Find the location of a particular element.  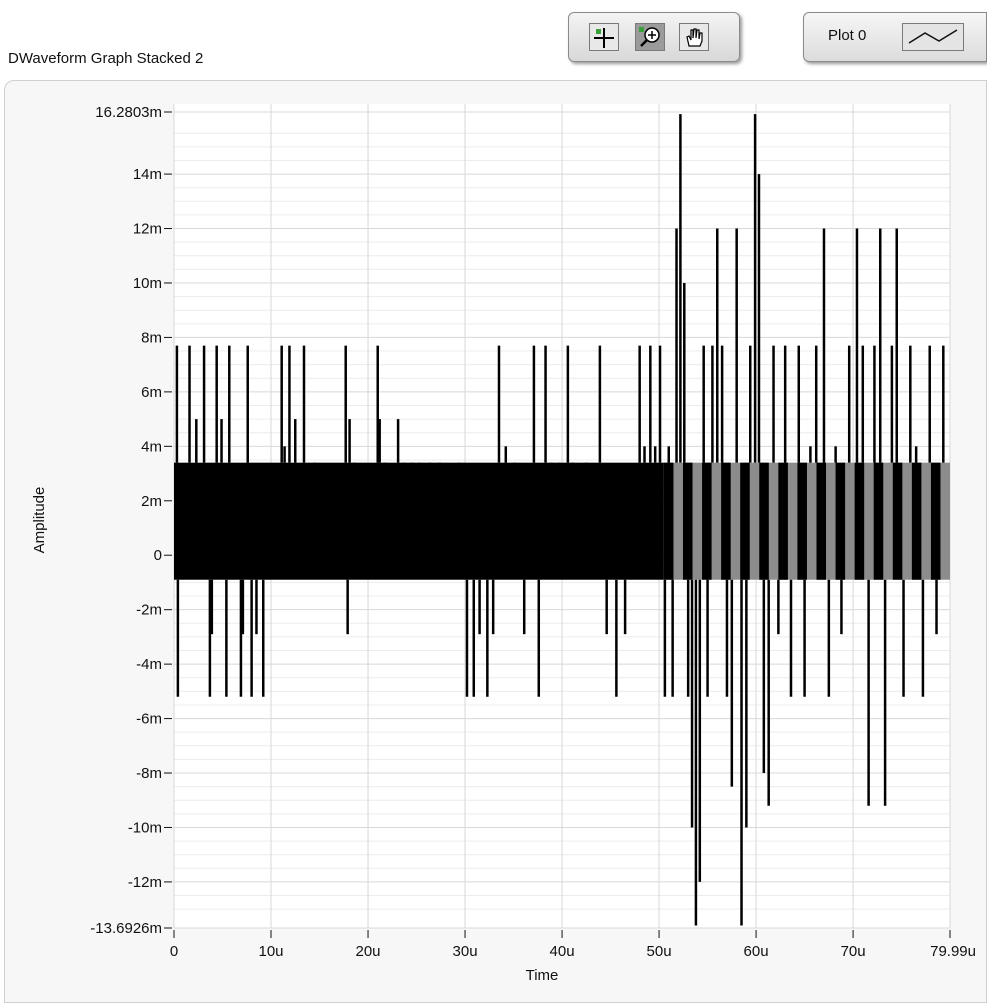

y-tick-label: -10m is located at coordinates (145, 827).